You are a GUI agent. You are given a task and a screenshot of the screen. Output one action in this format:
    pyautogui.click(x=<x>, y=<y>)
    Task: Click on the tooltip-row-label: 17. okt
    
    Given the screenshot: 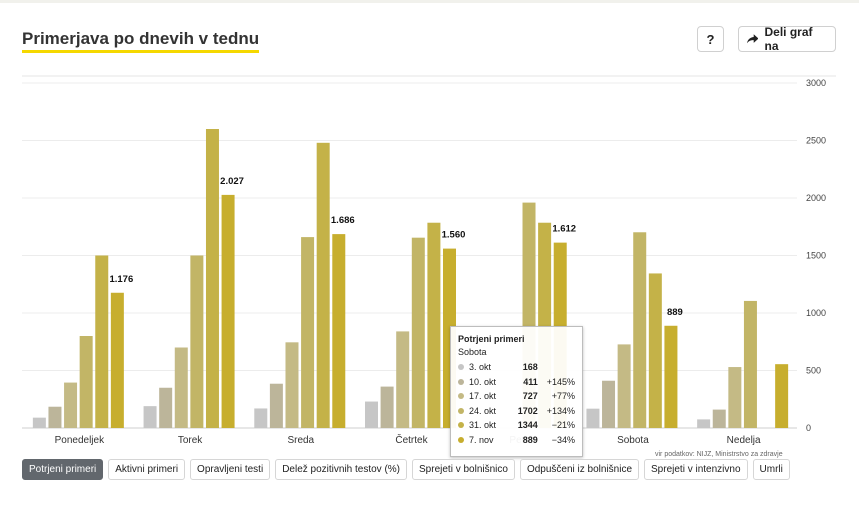 What is the action you would take?
    pyautogui.click(x=483, y=396)
    